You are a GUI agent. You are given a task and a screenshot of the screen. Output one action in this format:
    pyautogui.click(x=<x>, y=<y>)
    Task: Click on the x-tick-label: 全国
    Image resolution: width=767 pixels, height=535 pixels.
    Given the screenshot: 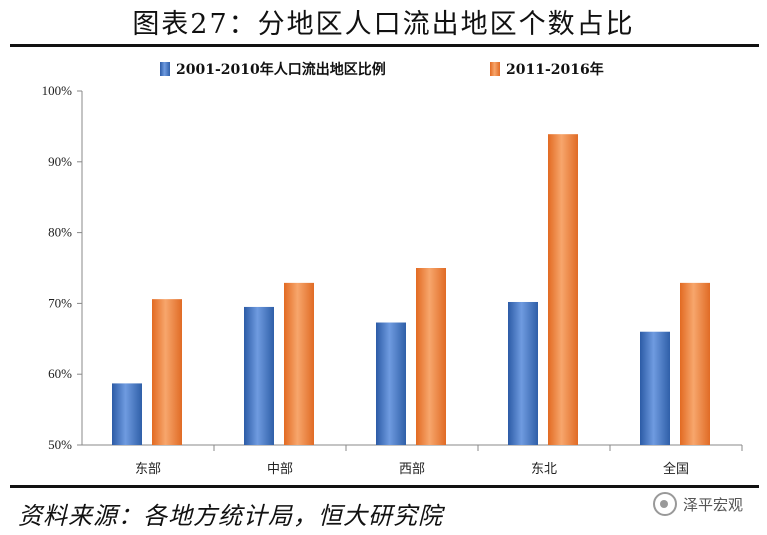 What is the action you would take?
    pyautogui.click(x=676, y=469)
    